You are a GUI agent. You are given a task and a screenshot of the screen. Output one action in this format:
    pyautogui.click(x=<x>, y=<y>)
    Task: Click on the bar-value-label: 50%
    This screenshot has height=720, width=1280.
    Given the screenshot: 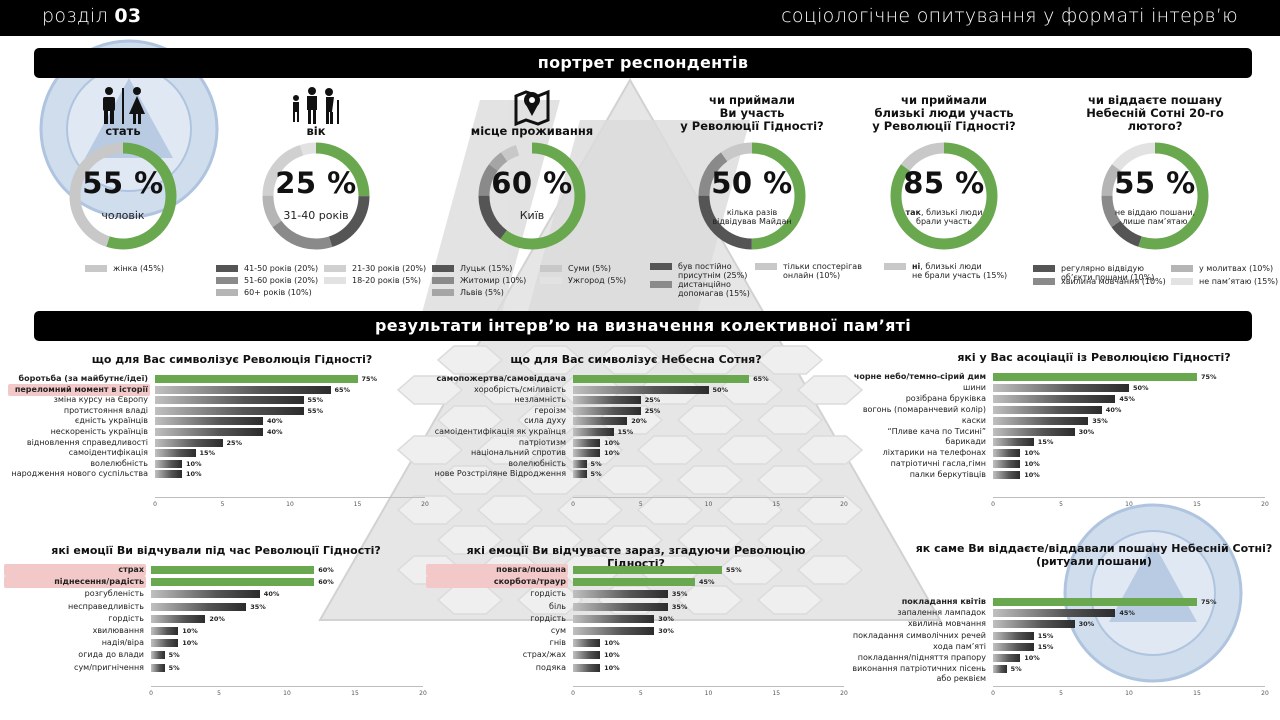 What is the action you would take?
    pyautogui.click(x=1141, y=387)
    